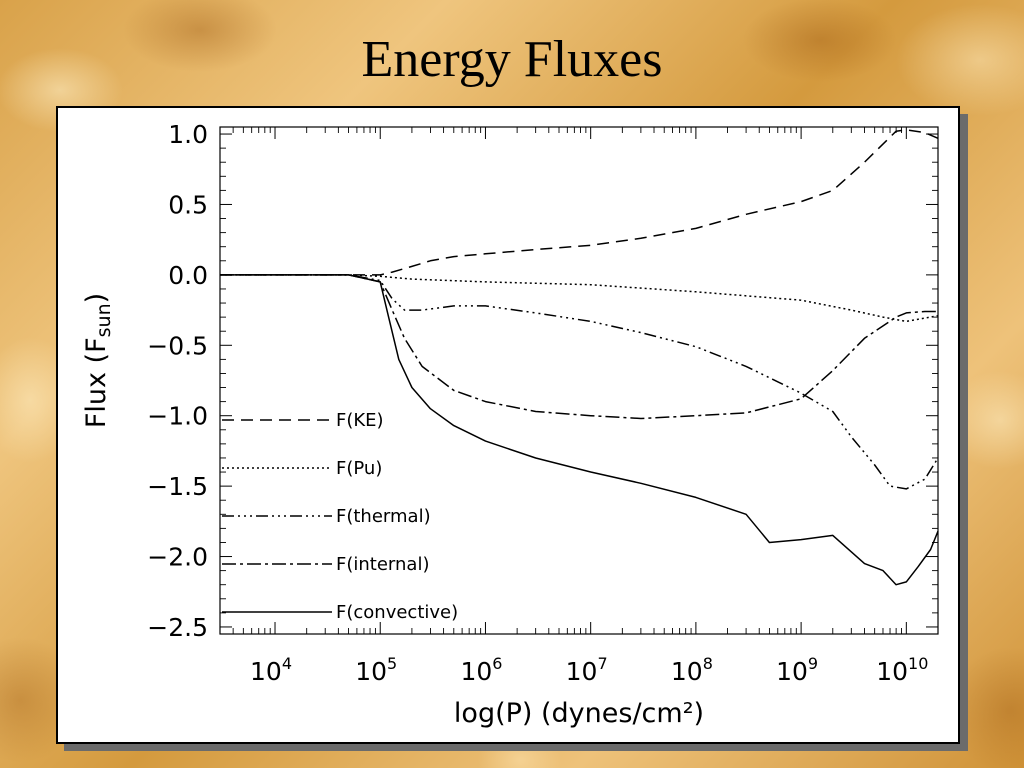 The width and height of the screenshot is (1024, 768). What do you see at coordinates (188, 134) in the screenshot?
I see `y-tick-label: 1.0` at bounding box center [188, 134].